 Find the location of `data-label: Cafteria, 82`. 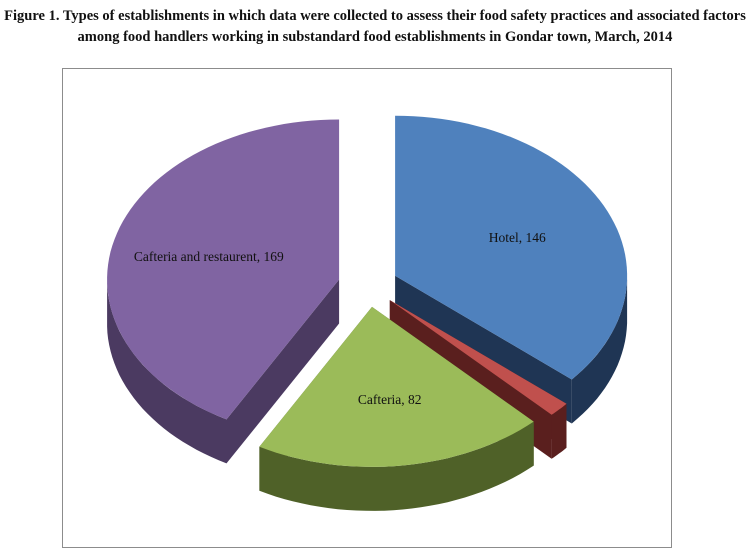

data-label: Cafteria, 82 is located at coordinates (390, 399).